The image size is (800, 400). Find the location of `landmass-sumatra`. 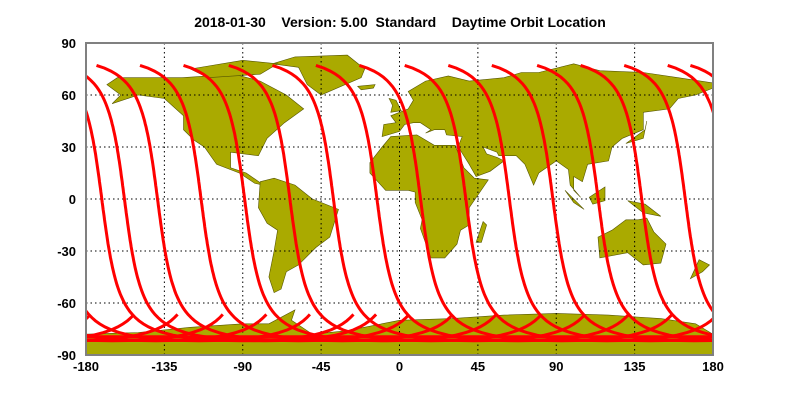

landmass-sumatra is located at coordinates (574, 200).